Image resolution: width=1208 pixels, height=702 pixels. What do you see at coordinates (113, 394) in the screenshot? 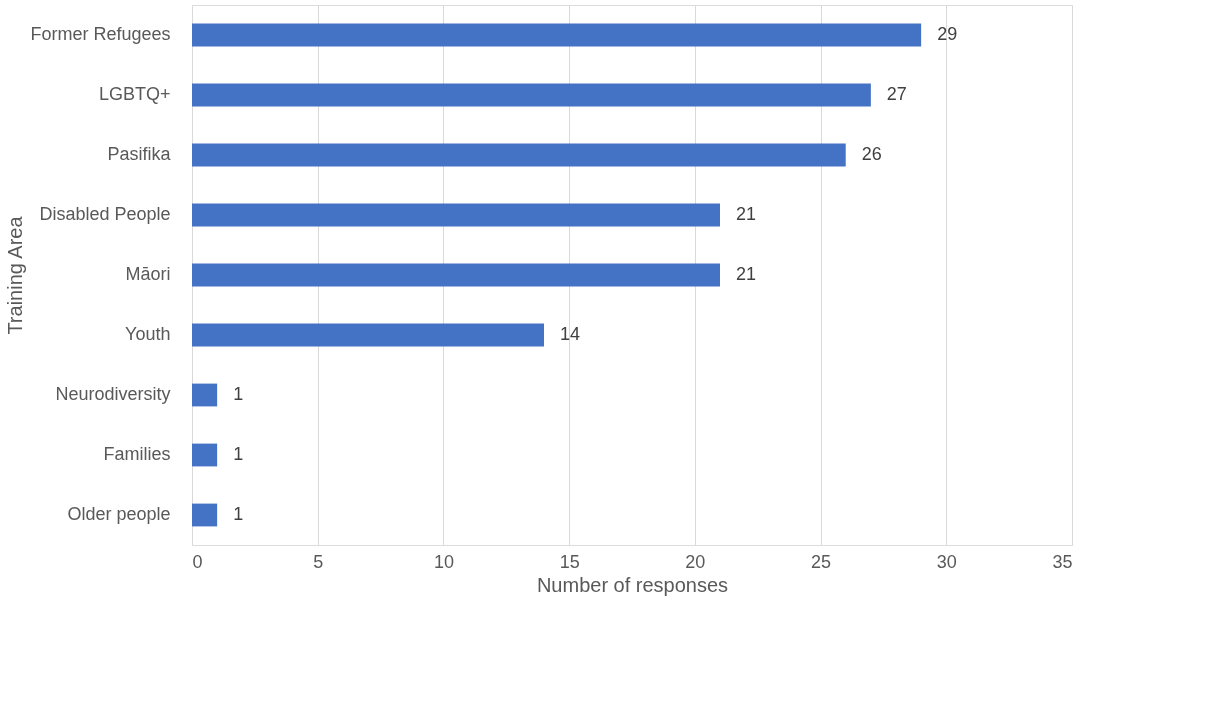
I see `y-tick-label: Neurodiversity` at bounding box center [113, 394].